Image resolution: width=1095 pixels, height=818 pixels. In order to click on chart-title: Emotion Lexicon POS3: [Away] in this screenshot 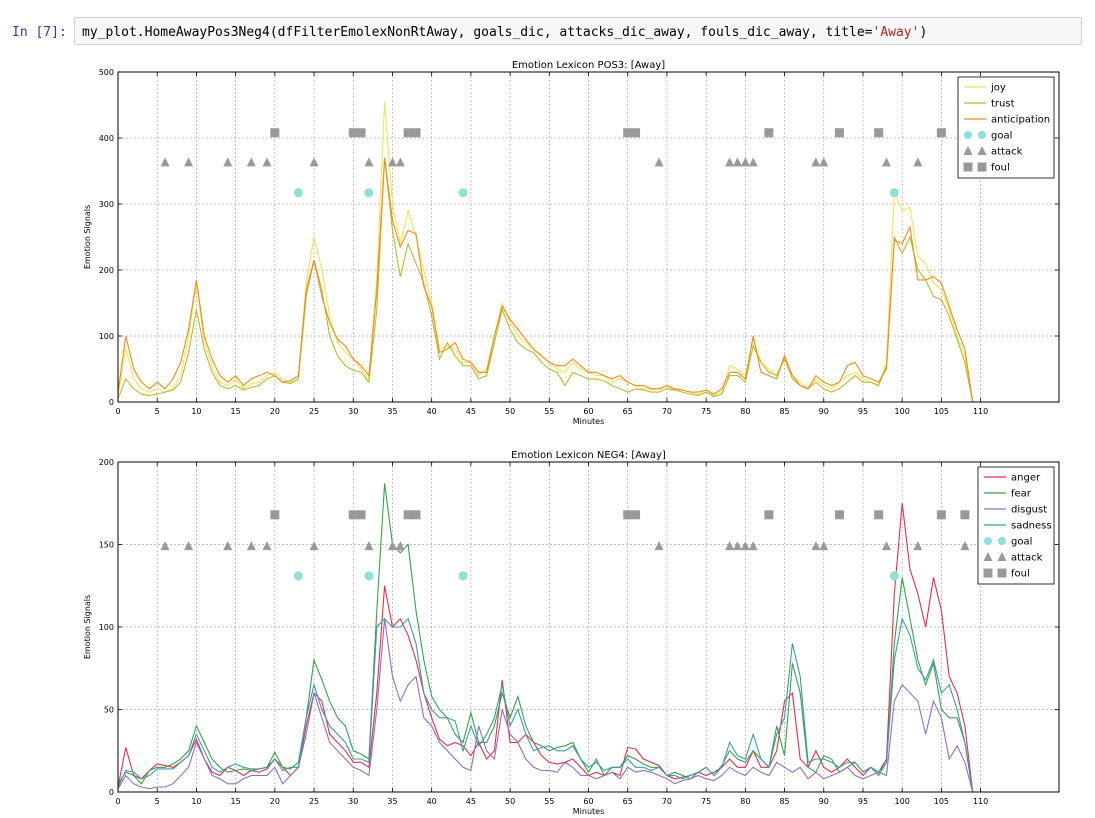, I will do `click(588, 65)`.